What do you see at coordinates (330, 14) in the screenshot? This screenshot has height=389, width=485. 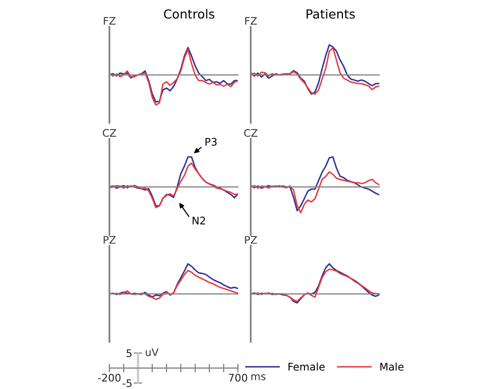 I see `chart-title: Patients` at bounding box center [330, 14].